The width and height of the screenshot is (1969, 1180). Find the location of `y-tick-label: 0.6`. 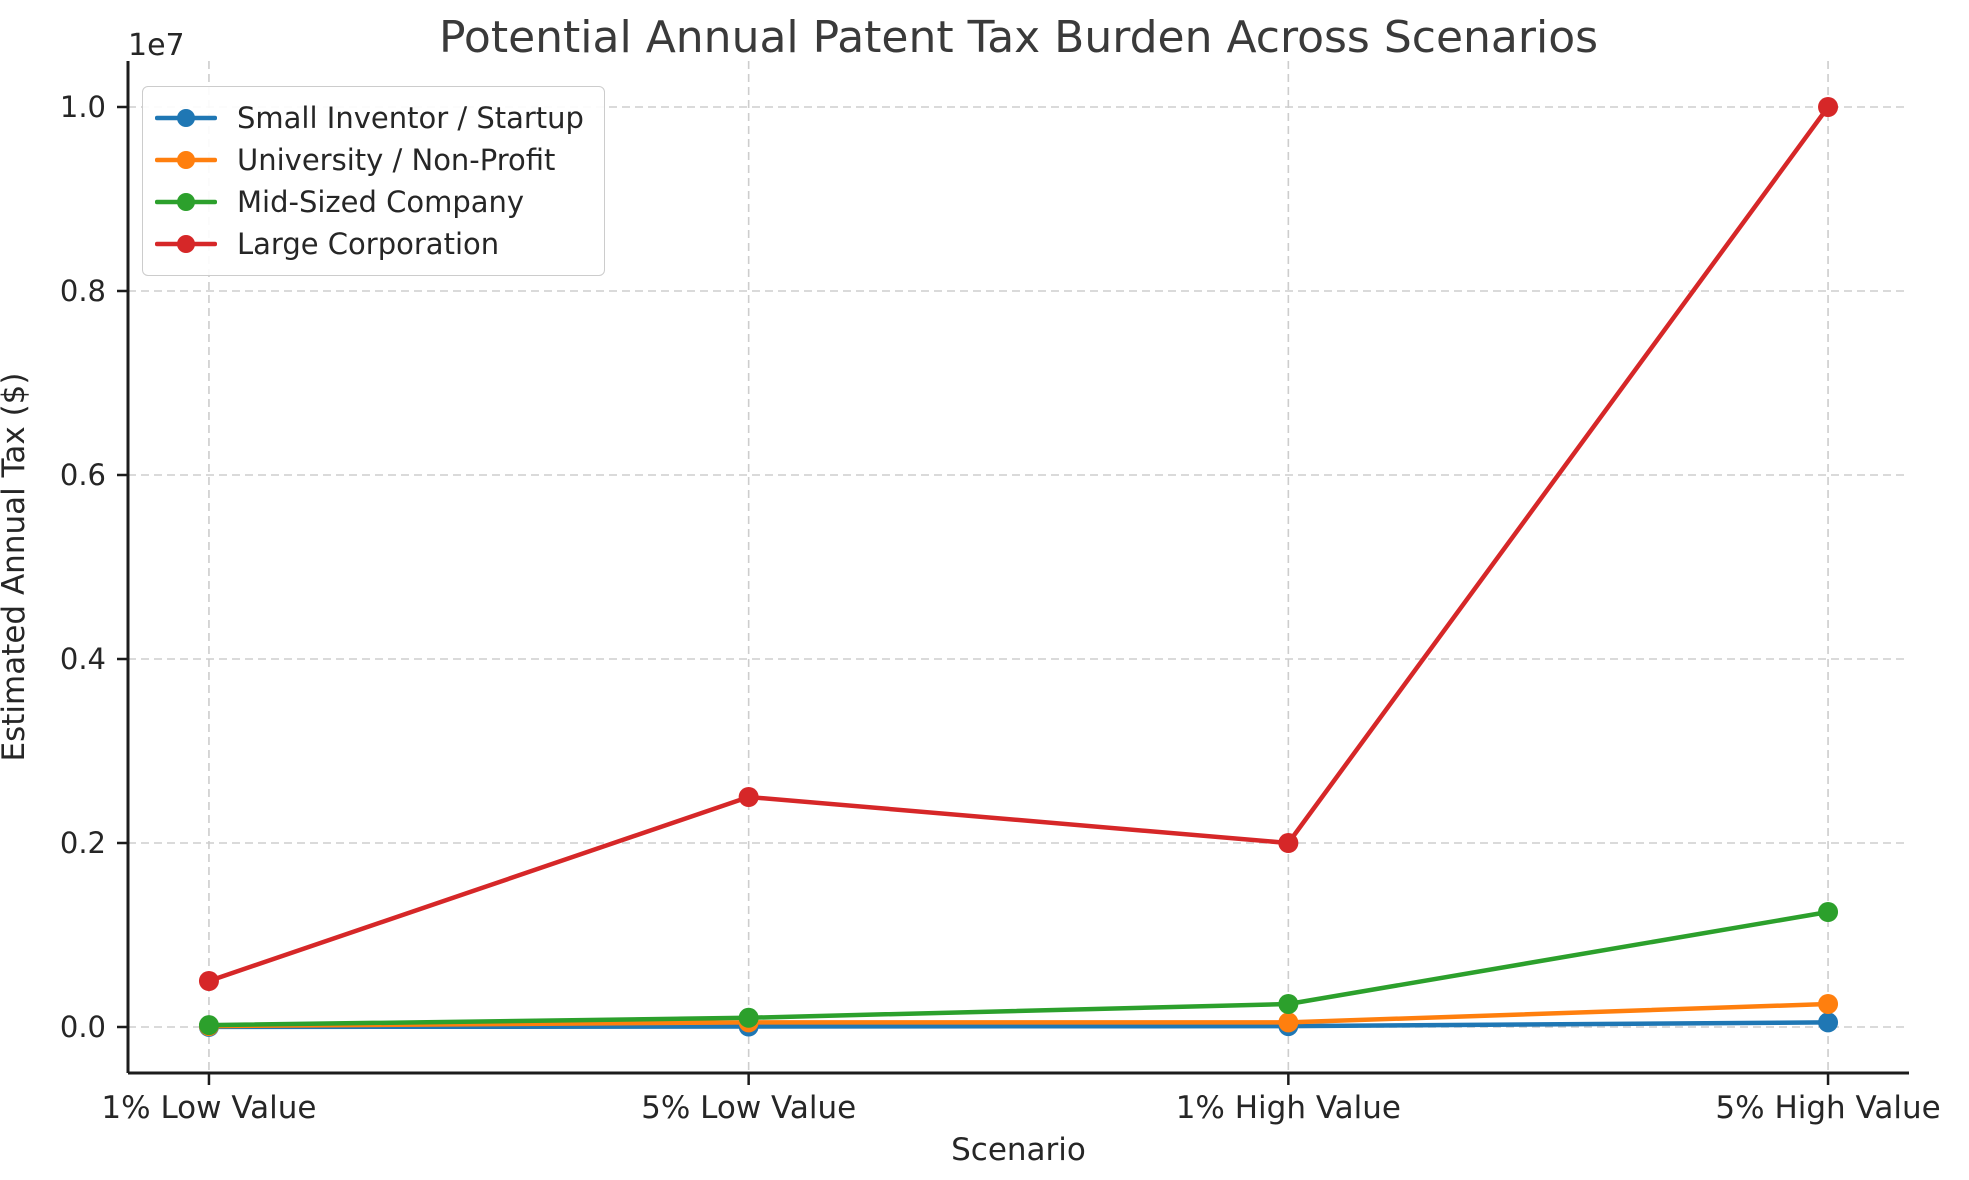

y-tick-label: 0.6 is located at coordinates (83, 475).